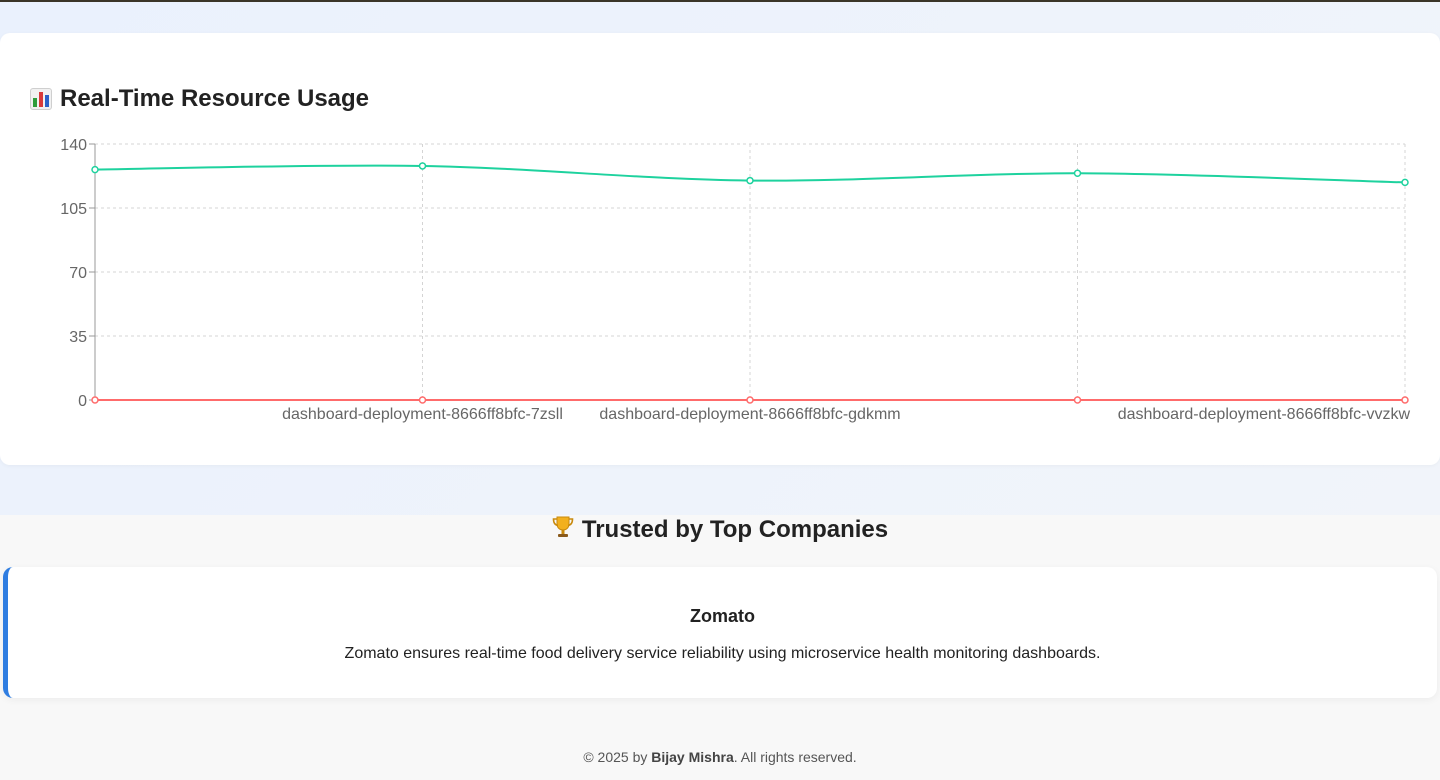  Describe the element at coordinates (563, 531) in the screenshot. I see `trophy-icon` at that location.